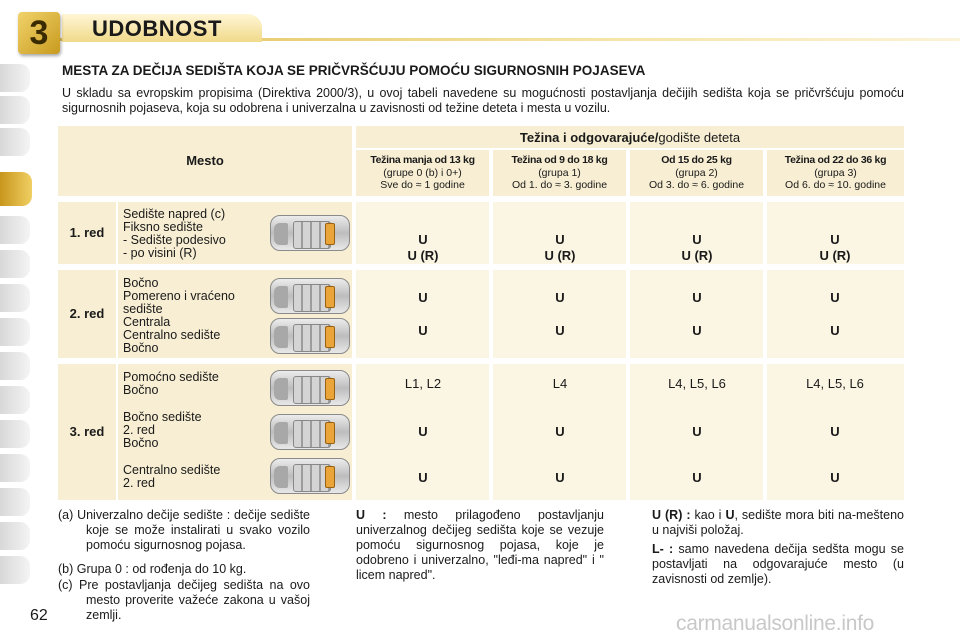 The image size is (960, 640). I want to click on col-title: Težina od 9 do 18 kg, so click(559, 160).